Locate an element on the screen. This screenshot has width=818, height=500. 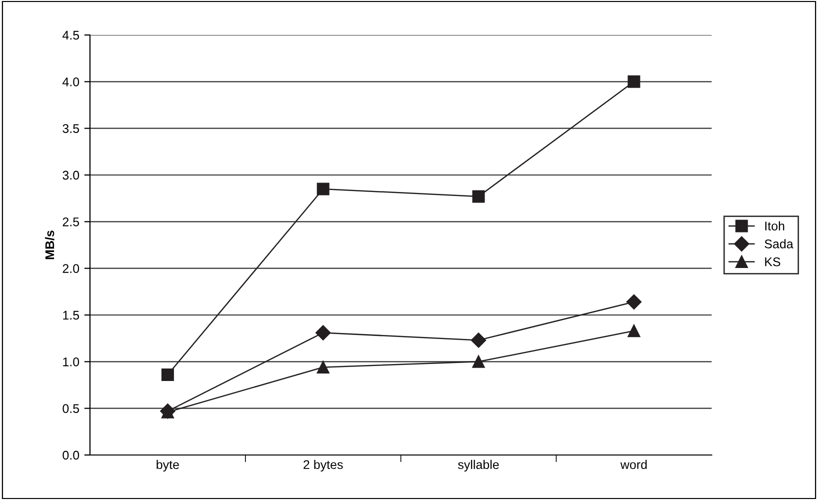
y-tick-label: 1.5 is located at coordinates (71, 315).